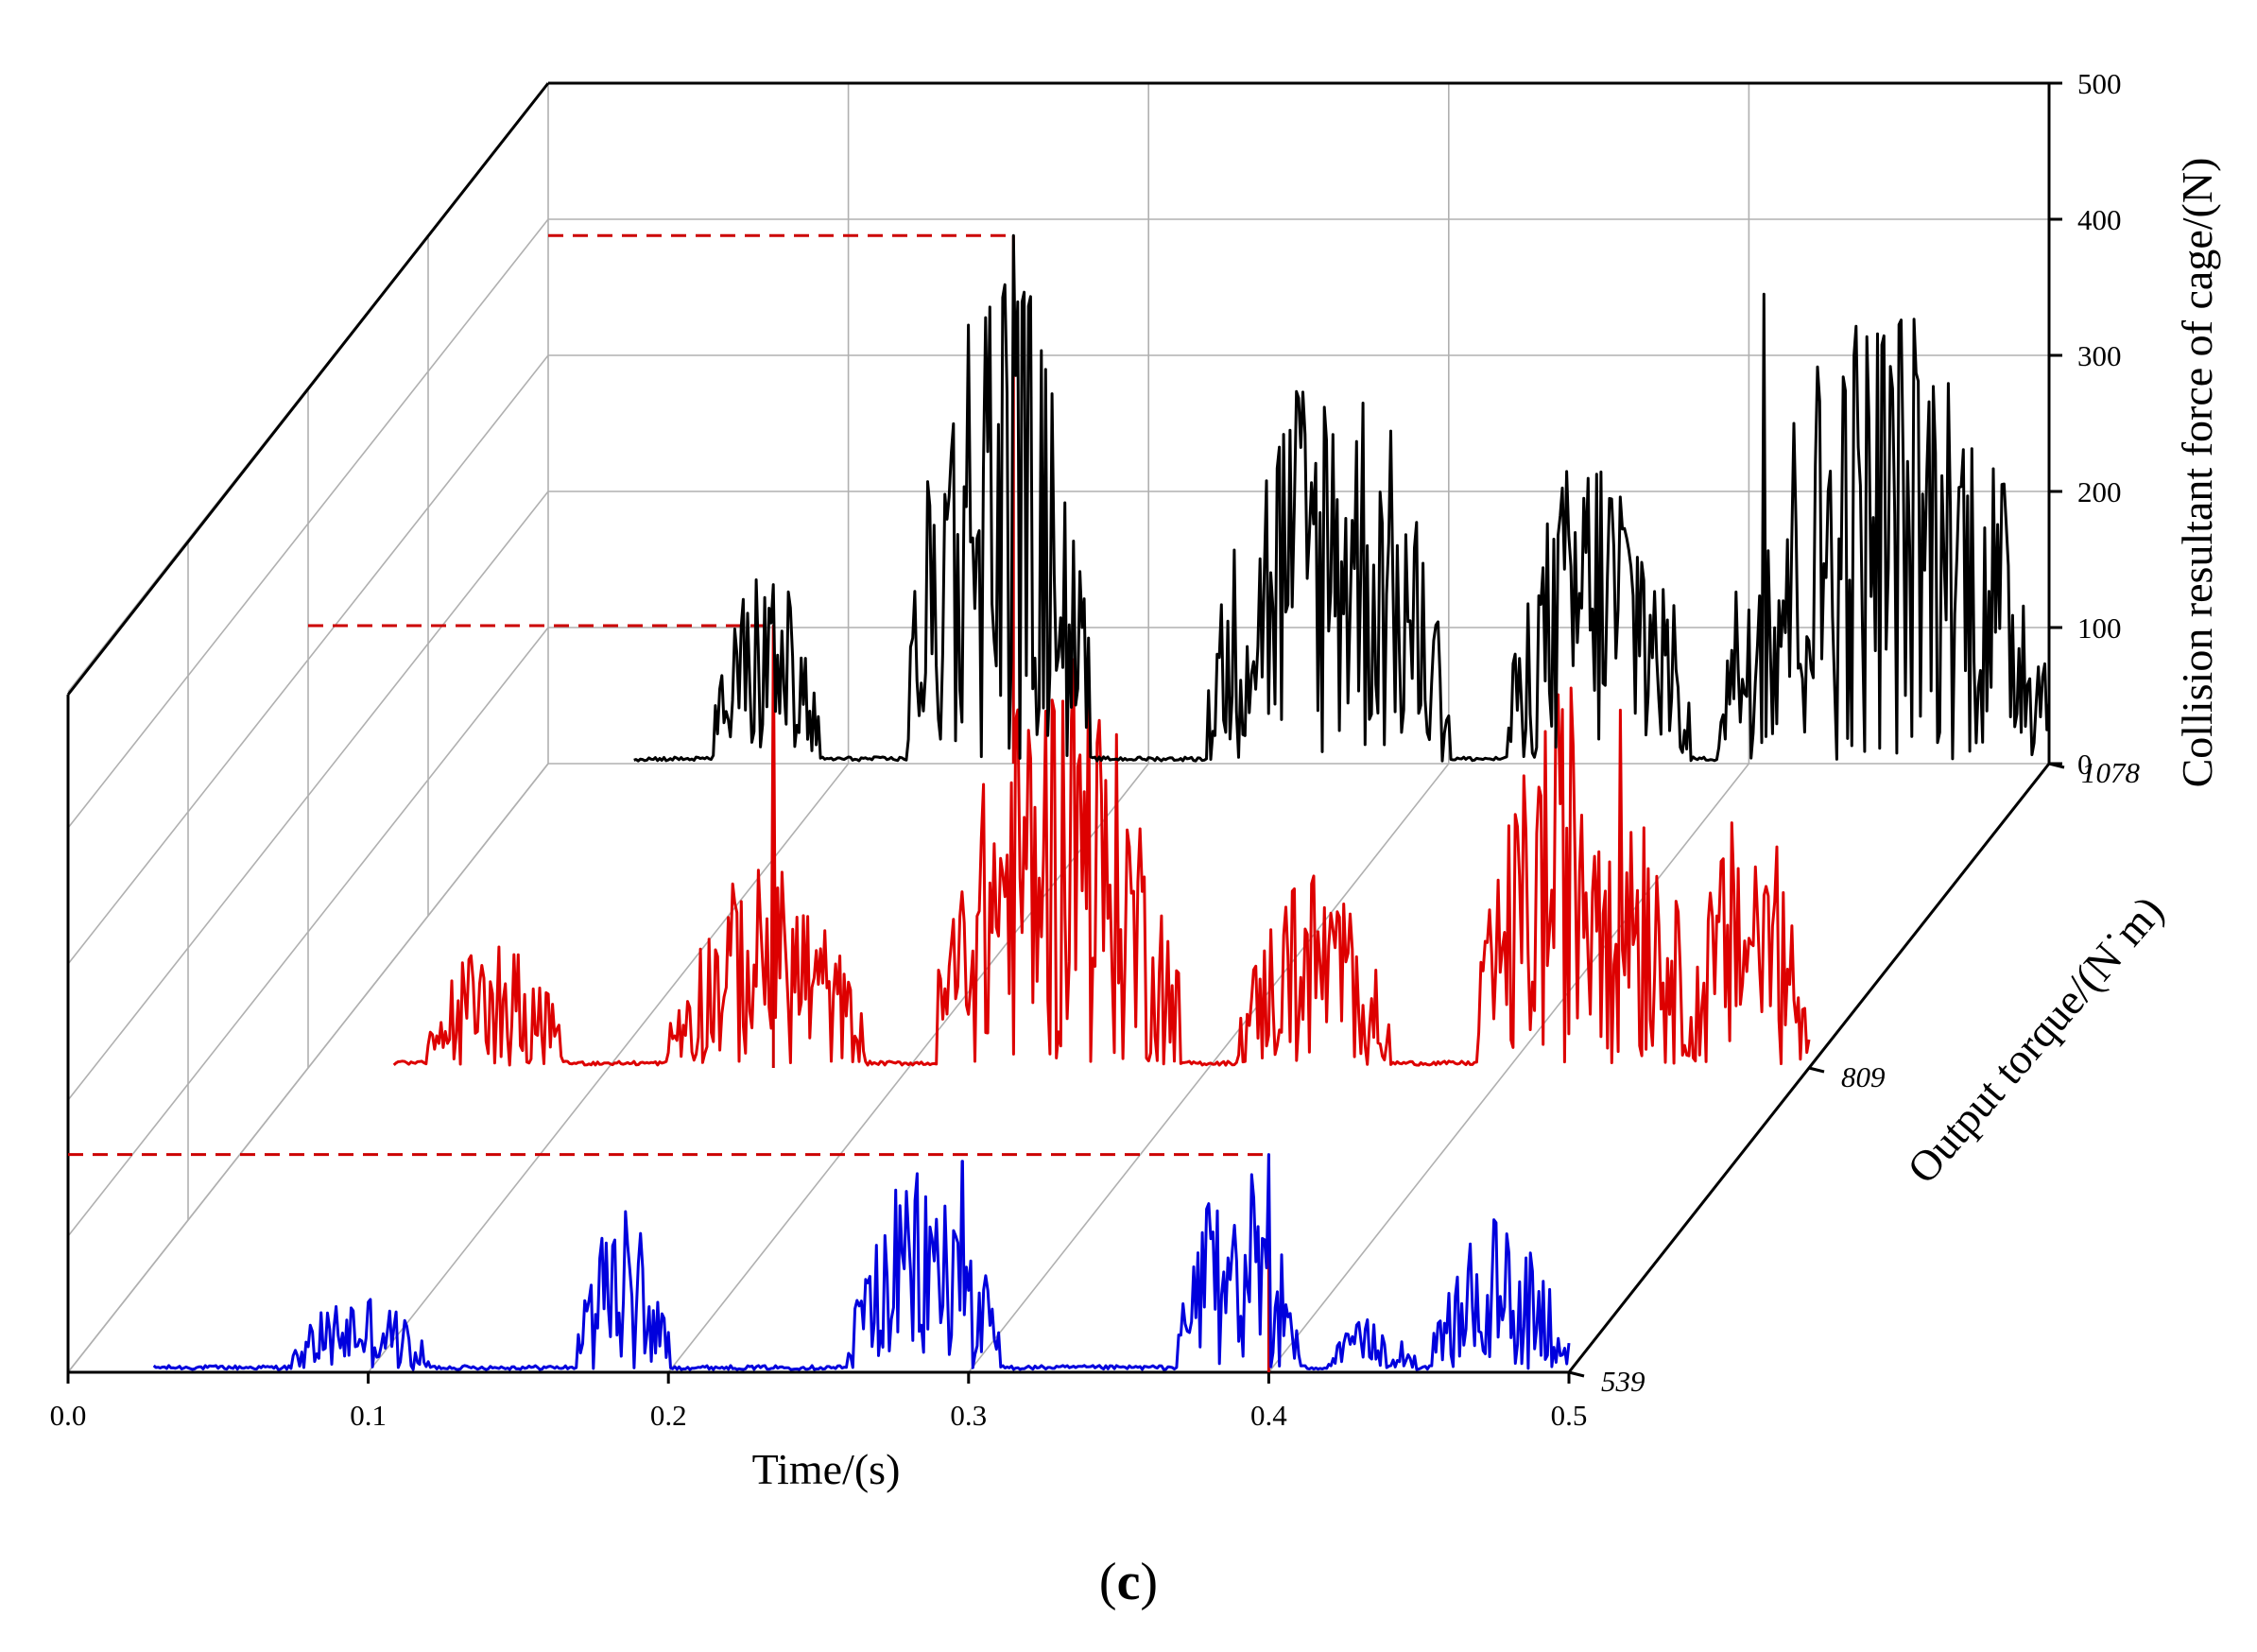 The width and height of the screenshot is (2257, 1652). What do you see at coordinates (1108, 1582) in the screenshot?
I see `caption-open: (` at bounding box center [1108, 1582].